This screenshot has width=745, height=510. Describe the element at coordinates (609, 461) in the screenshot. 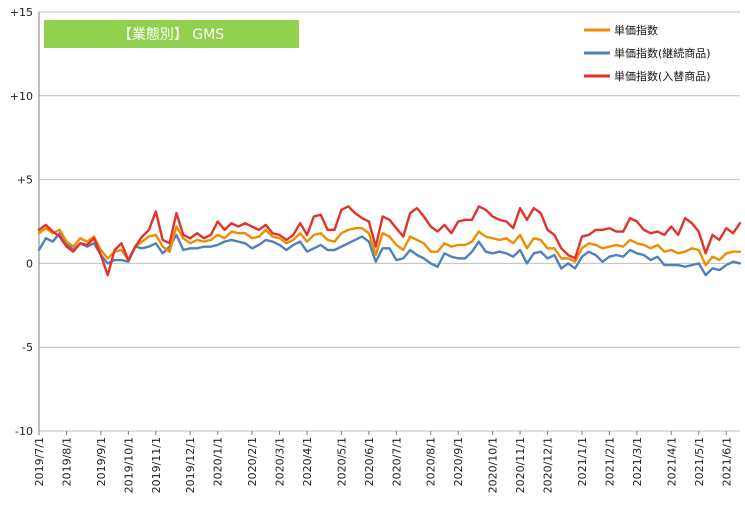

I see `x-tick-label: 2021/2/1` at that location.